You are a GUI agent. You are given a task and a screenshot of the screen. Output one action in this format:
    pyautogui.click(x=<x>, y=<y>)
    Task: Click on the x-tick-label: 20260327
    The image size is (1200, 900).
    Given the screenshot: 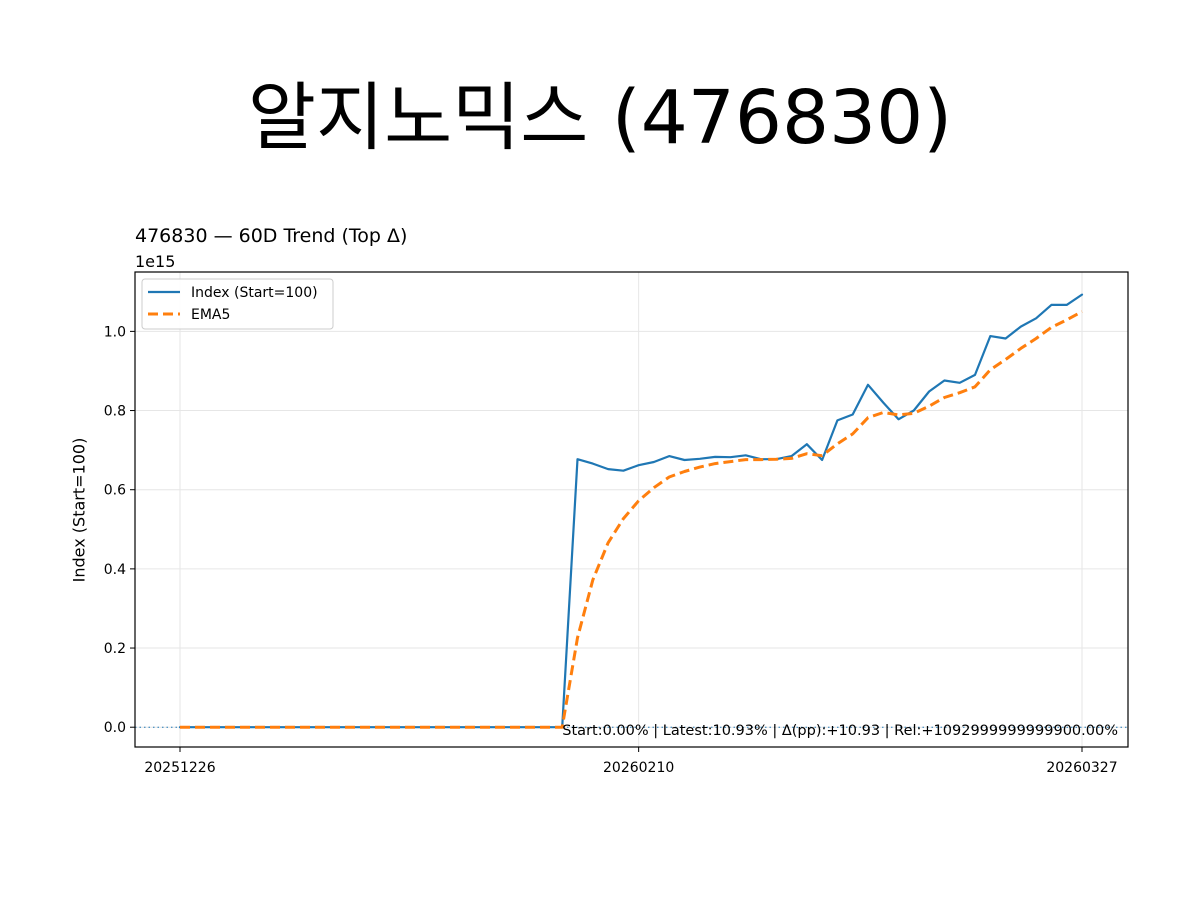 What is the action you would take?
    pyautogui.click(x=1081, y=768)
    